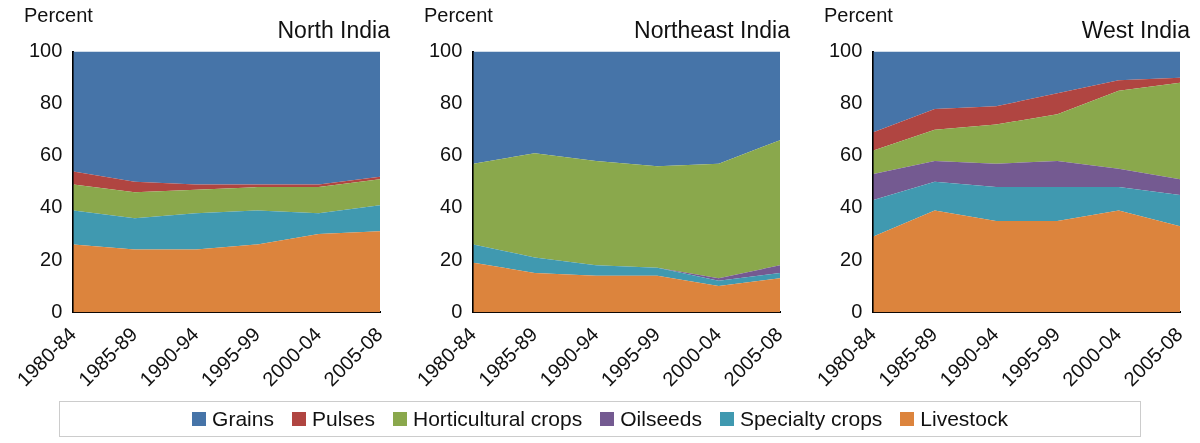 This screenshot has height=443, width=1200. What do you see at coordinates (1136, 30) in the screenshot?
I see `chart-title: West India` at bounding box center [1136, 30].